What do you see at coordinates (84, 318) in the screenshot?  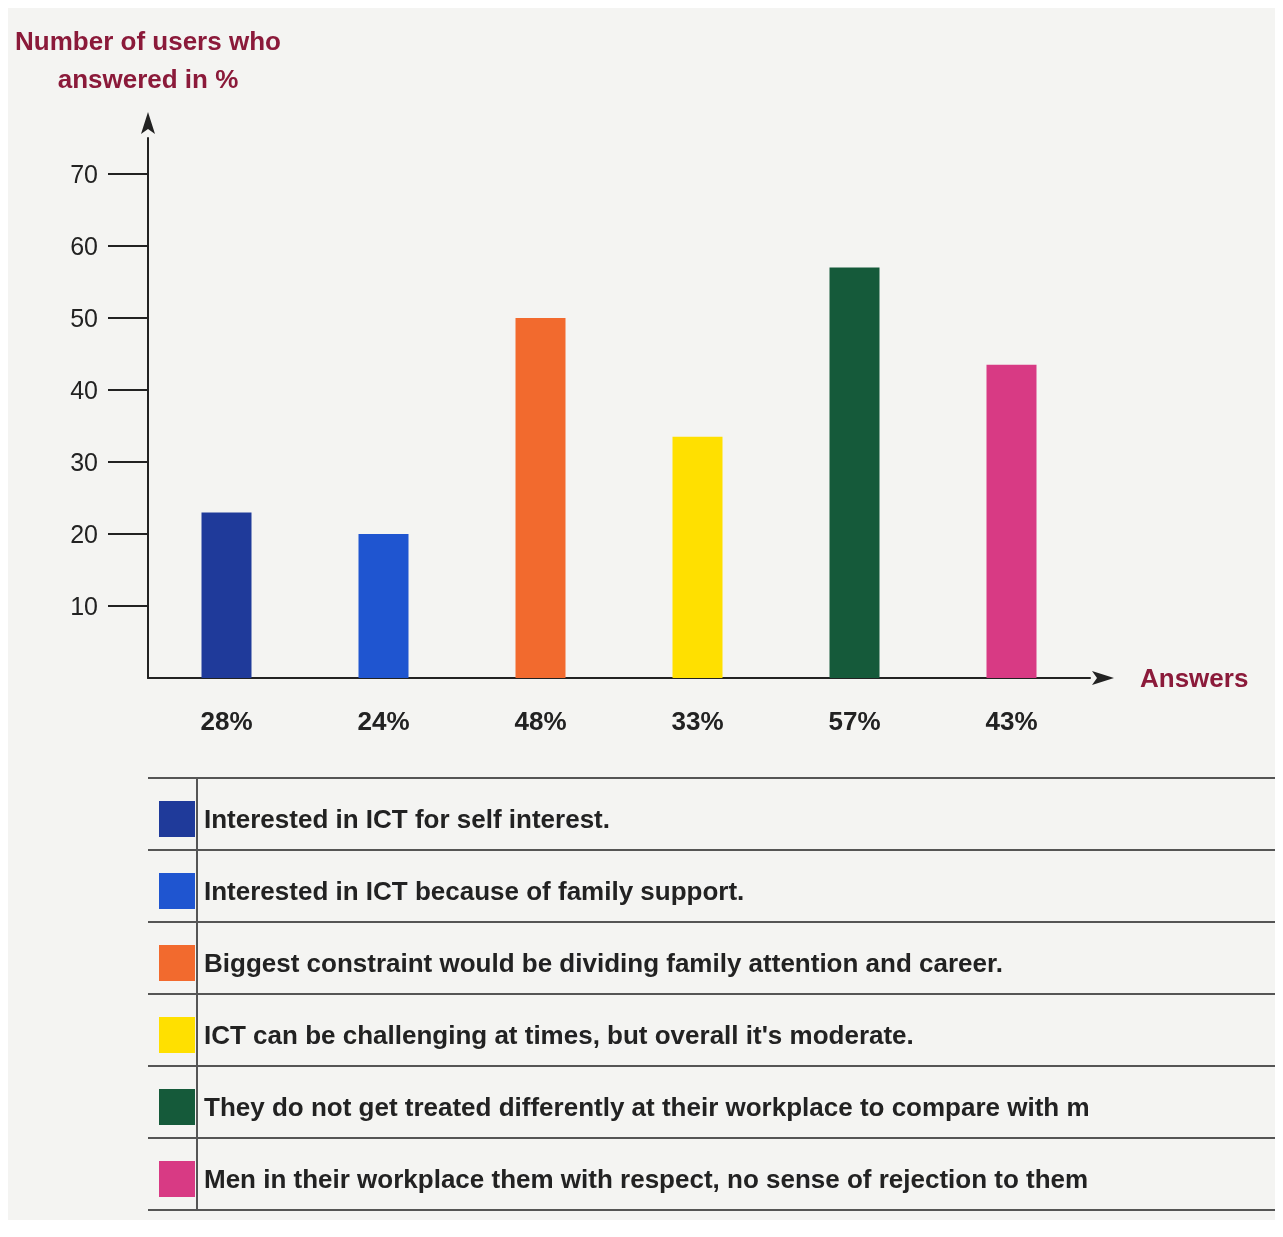 I see `y-tick-label: 50` at bounding box center [84, 318].